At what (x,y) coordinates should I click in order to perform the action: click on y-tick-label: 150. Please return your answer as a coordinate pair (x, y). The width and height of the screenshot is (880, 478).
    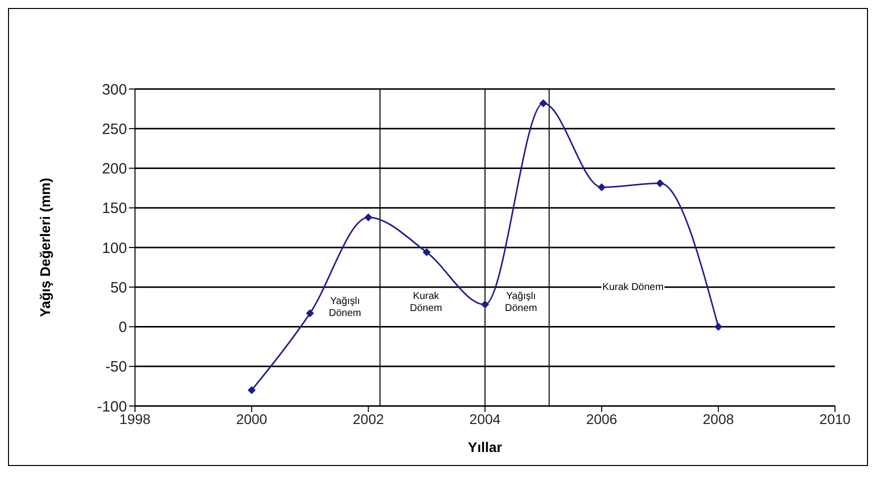
    Looking at the image, I should click on (114, 209).